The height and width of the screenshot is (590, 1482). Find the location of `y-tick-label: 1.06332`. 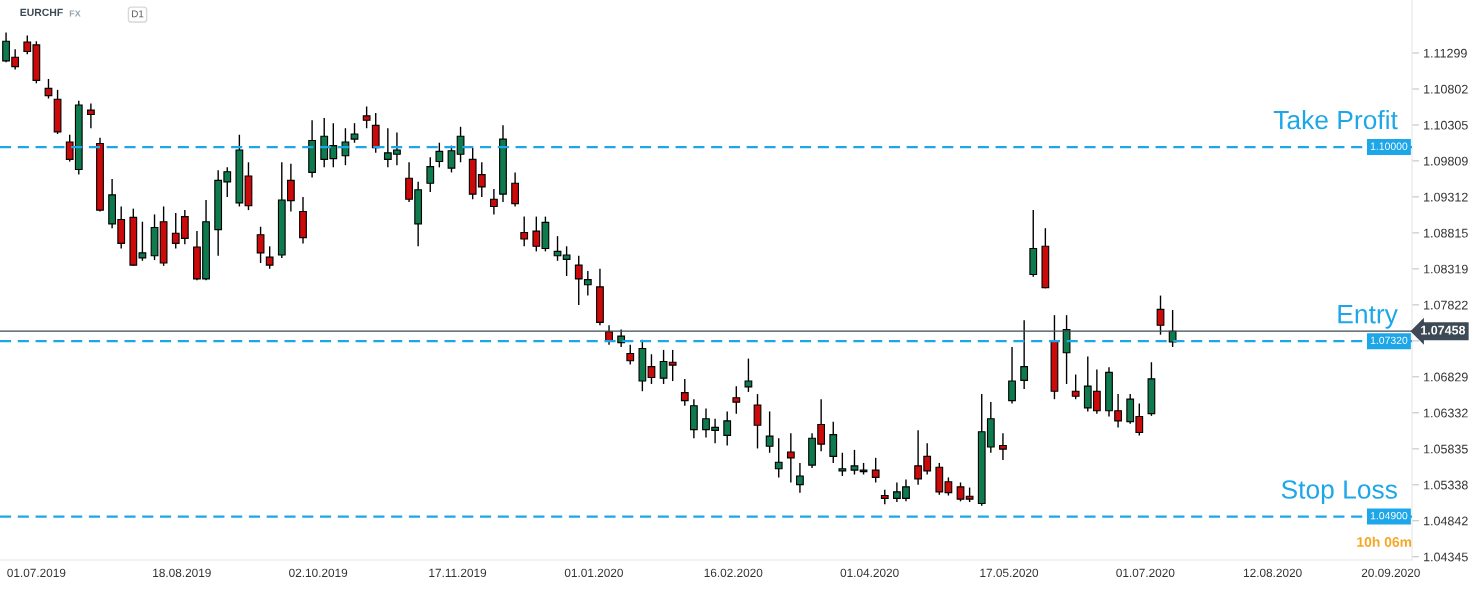

y-tick-label: 1.06332 is located at coordinates (1446, 413).